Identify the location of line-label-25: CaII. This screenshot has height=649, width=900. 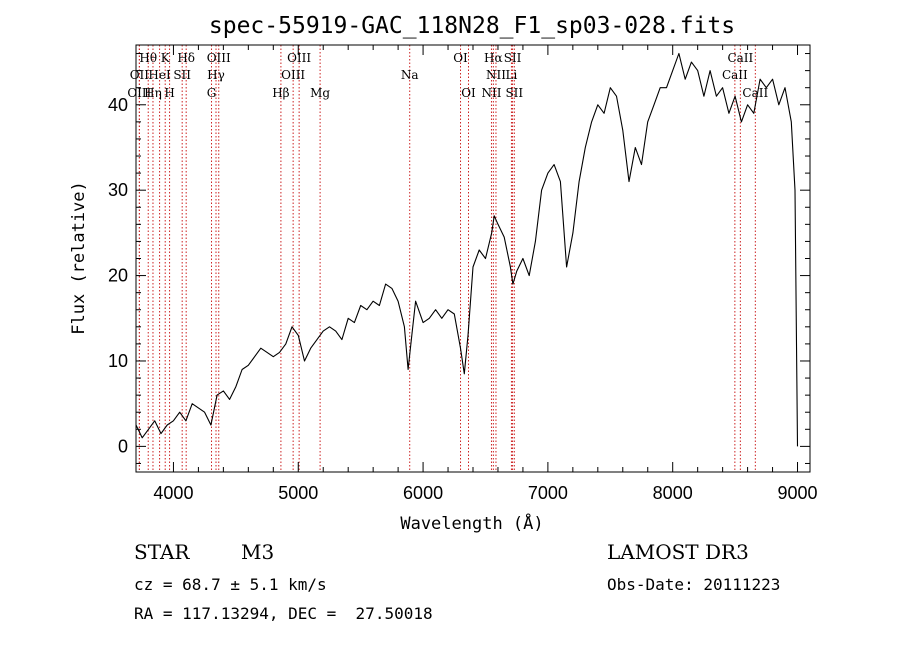
(740, 58).